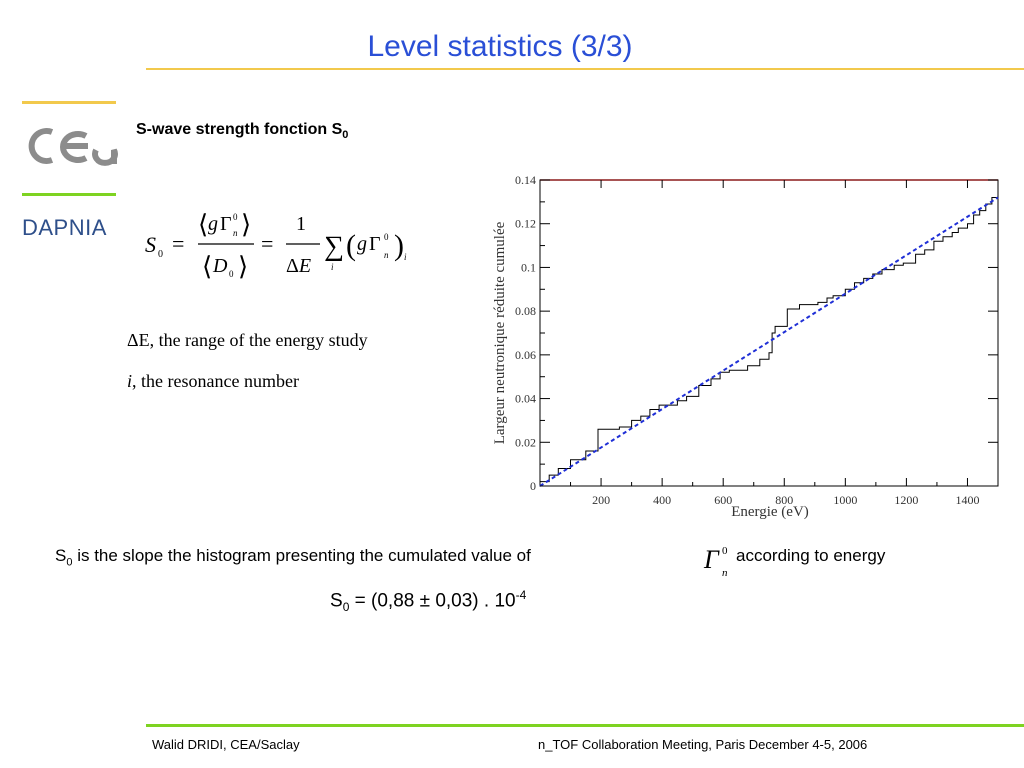 The height and width of the screenshot is (768, 1024). Describe the element at coordinates (346, 607) in the screenshot. I see `result-s-subscript: 0` at that location.